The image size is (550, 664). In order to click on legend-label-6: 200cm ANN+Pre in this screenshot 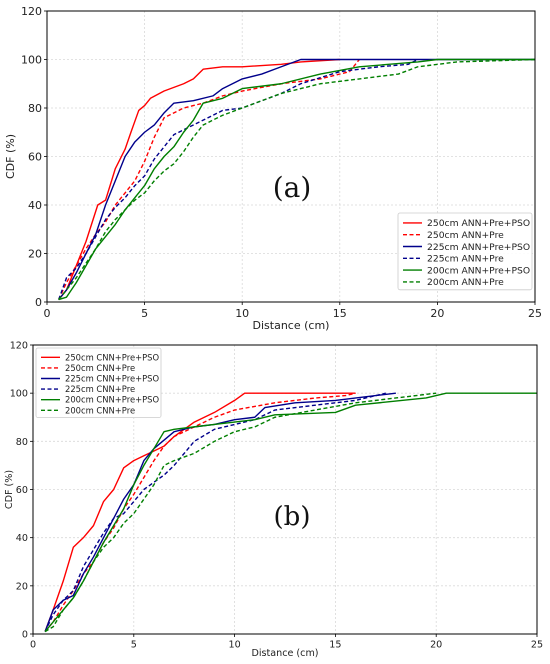, I will do `click(465, 282)`.